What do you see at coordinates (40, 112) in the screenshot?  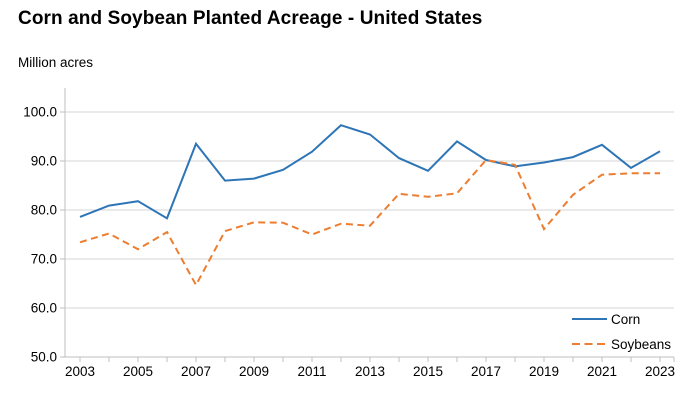 I see `y-tick-label: 100.0` at bounding box center [40, 112].